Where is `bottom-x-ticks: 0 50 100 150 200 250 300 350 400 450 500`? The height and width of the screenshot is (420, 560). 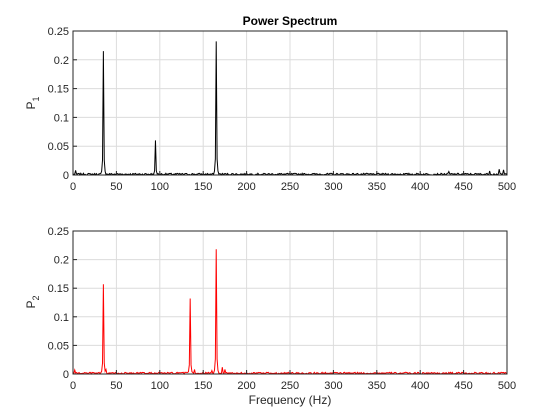
bottom-x-ticks: 0 50 100 150 200 250 300 350 400 450 500 is located at coordinates (293, 381).